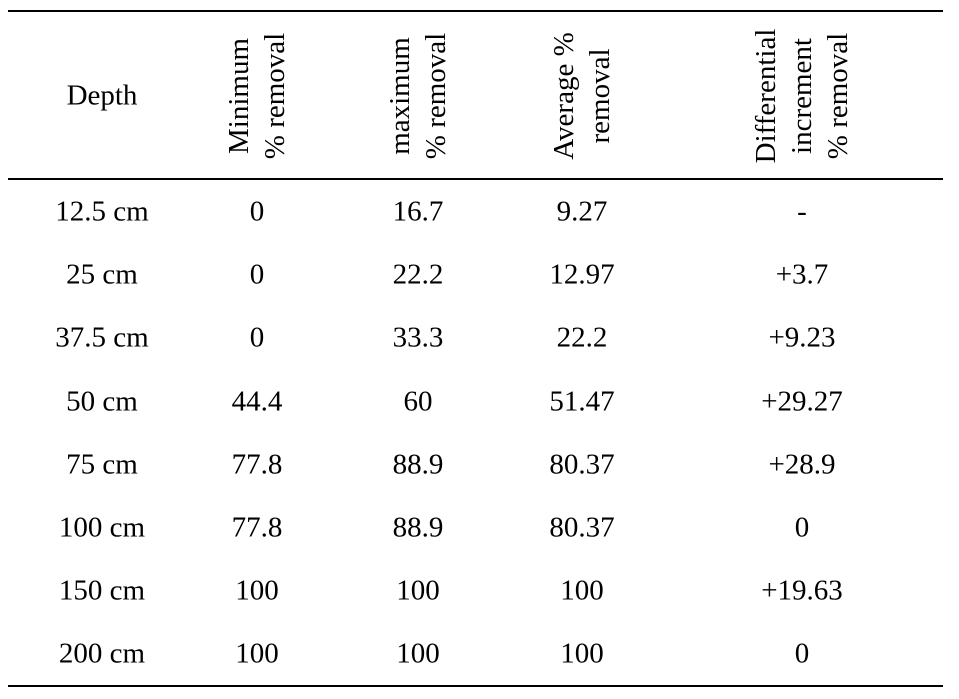 This screenshot has width=959, height=699. Describe the element at coordinates (102, 337) in the screenshot. I see `depth-cell: 37.5 cm` at that location.